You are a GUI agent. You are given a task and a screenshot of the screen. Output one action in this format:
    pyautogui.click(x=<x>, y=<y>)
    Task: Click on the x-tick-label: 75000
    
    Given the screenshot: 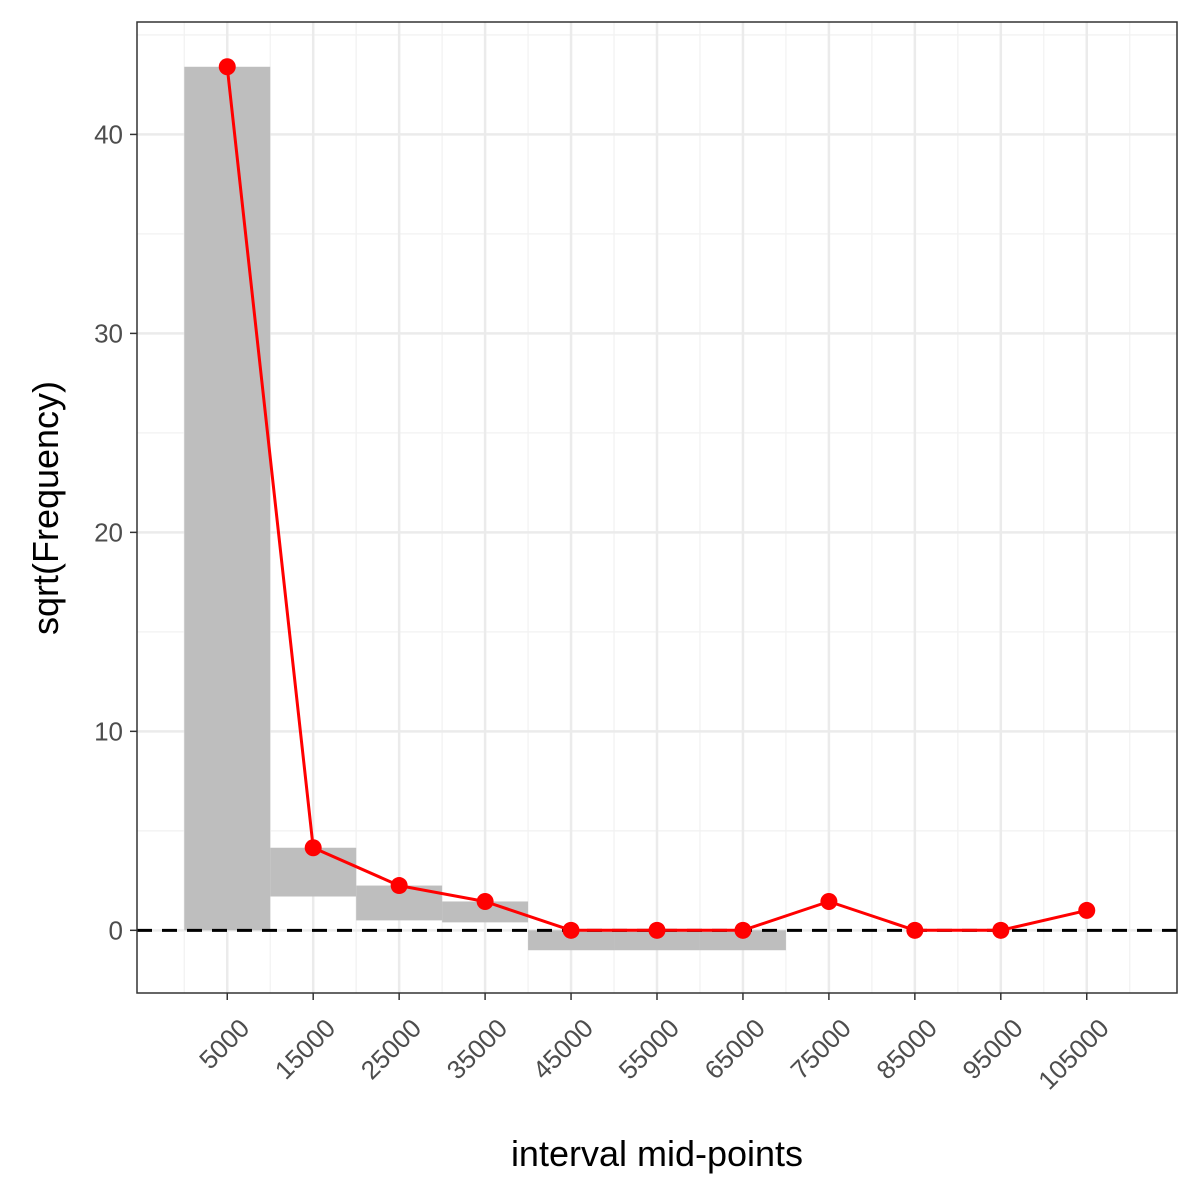 What is the action you would take?
    pyautogui.click(x=821, y=1049)
    